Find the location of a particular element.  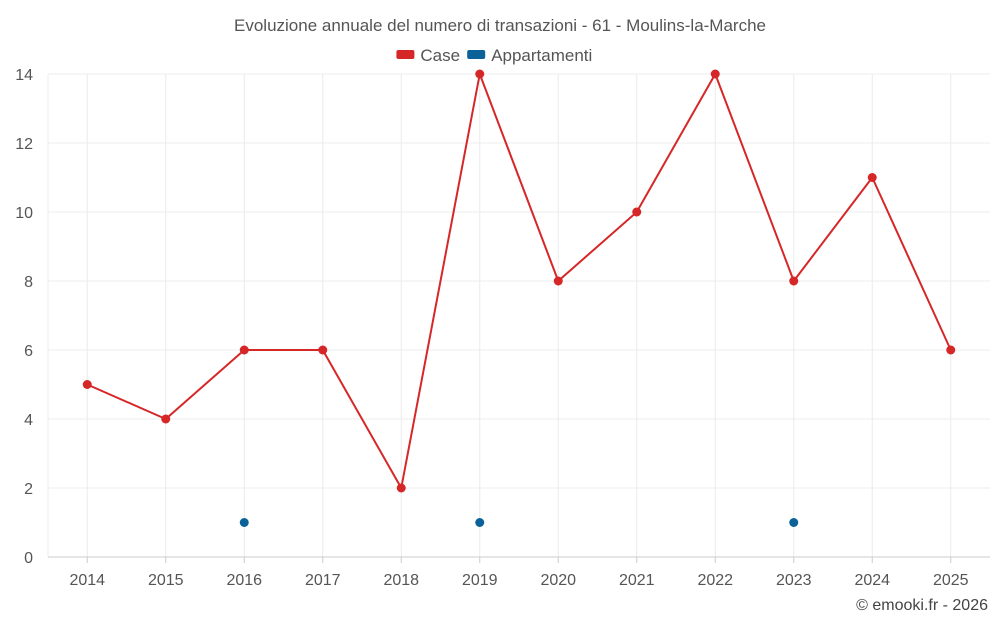

y-tick-label: 0 is located at coordinates (28, 558).